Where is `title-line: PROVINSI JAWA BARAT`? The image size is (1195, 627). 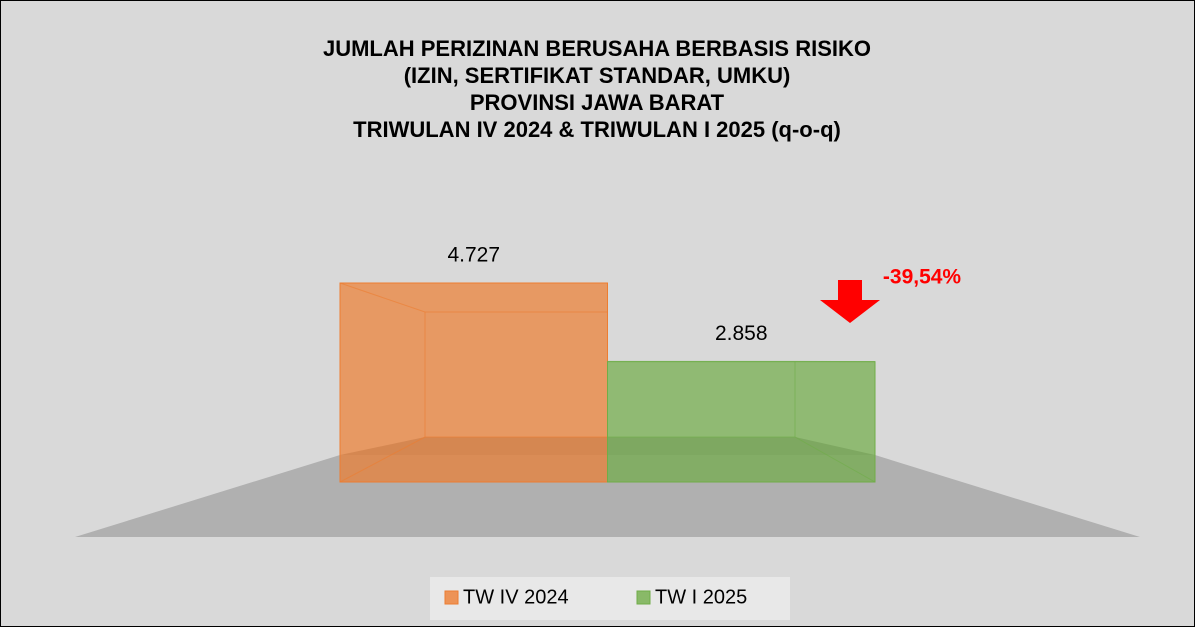
title-line: PROVINSI JAWA BARAT is located at coordinates (597, 102).